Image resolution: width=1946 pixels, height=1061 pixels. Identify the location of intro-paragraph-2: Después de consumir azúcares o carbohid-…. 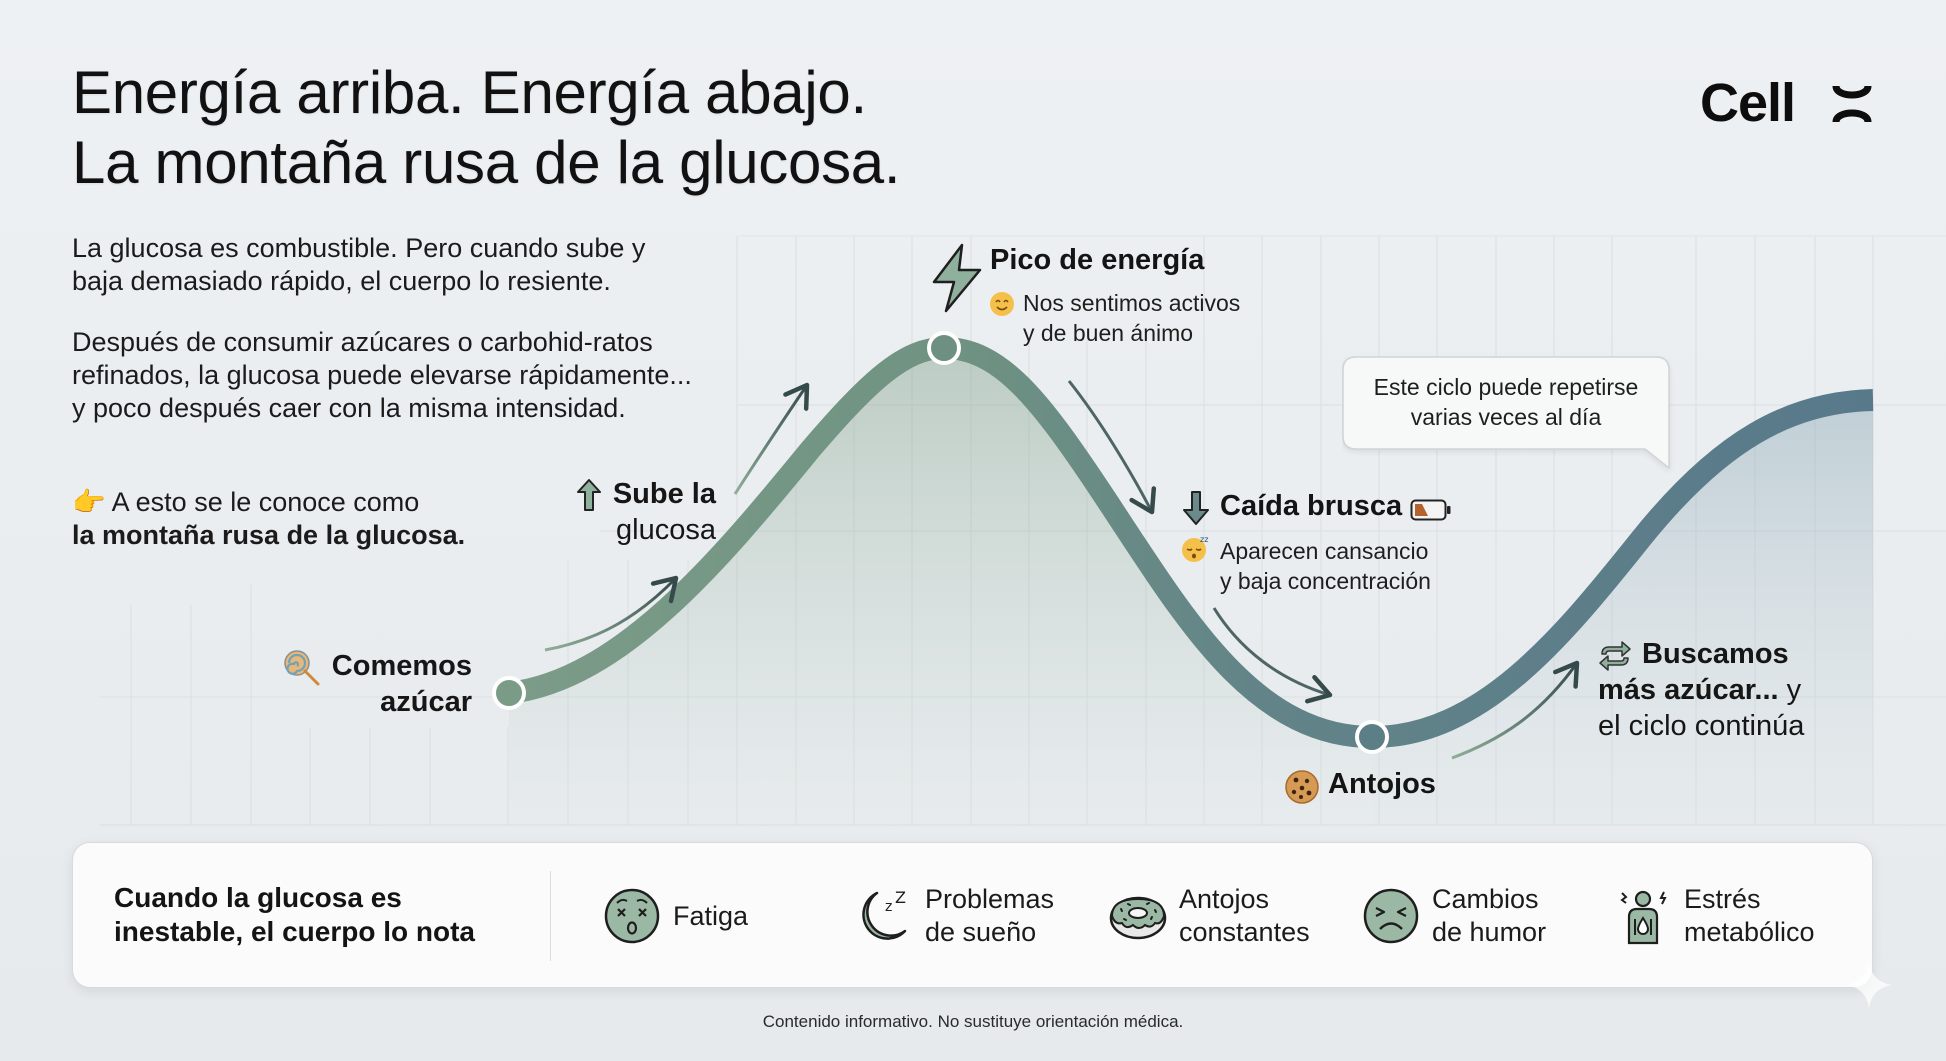
(382, 375).